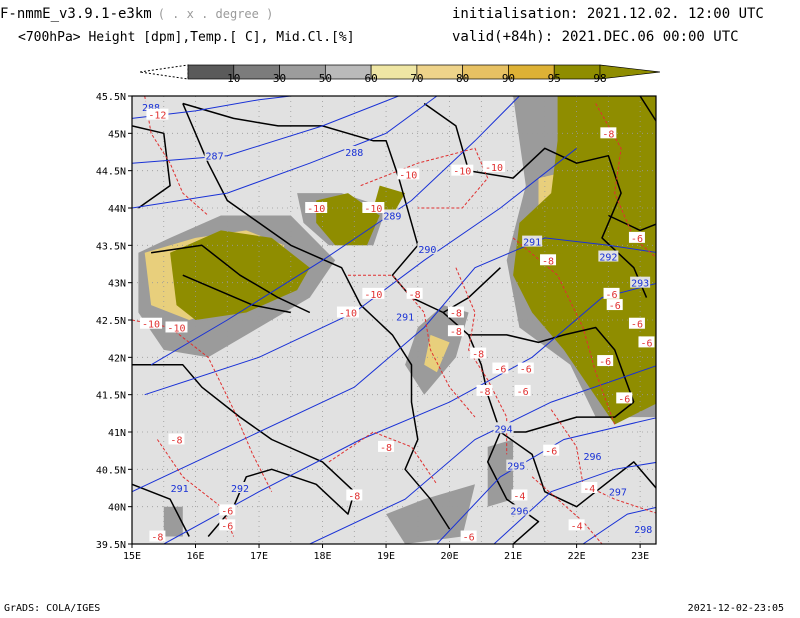 The image size is (800, 618). Describe the element at coordinates (595, 37) in the screenshot. I see `valid-time: valid(+84h): 2021.DEC.06 00:00 UTC` at that location.